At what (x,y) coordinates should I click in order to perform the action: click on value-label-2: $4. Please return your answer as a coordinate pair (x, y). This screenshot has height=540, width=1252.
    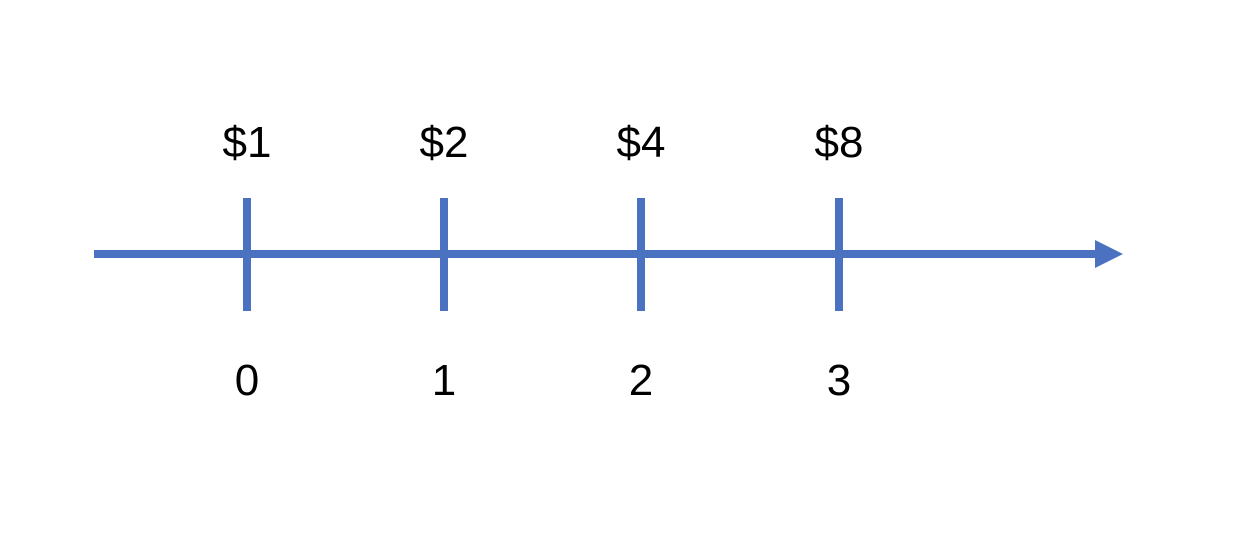
    Looking at the image, I should click on (641, 142).